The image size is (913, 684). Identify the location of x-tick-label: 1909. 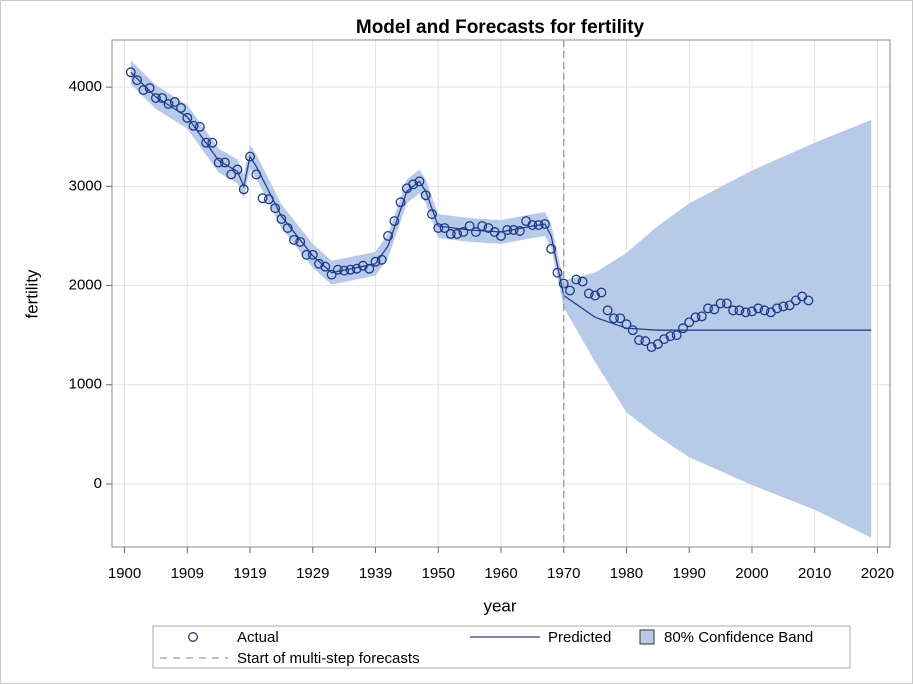
(187, 573).